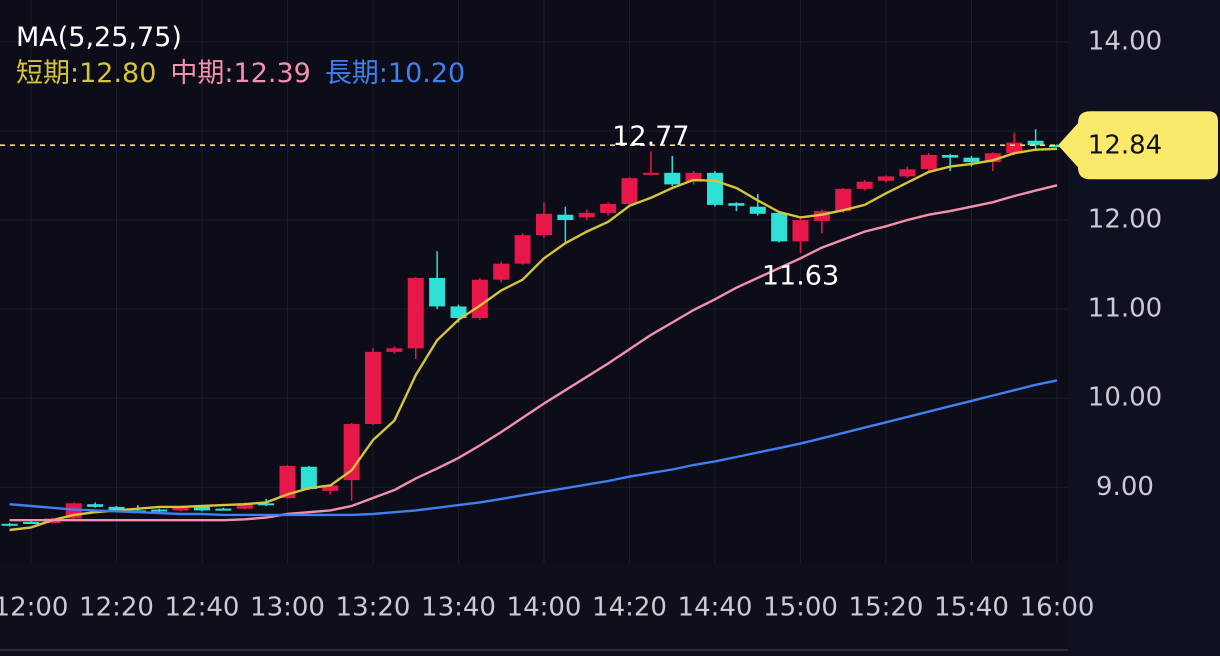  I want to click on x-axis-panel, so click(534, 609).